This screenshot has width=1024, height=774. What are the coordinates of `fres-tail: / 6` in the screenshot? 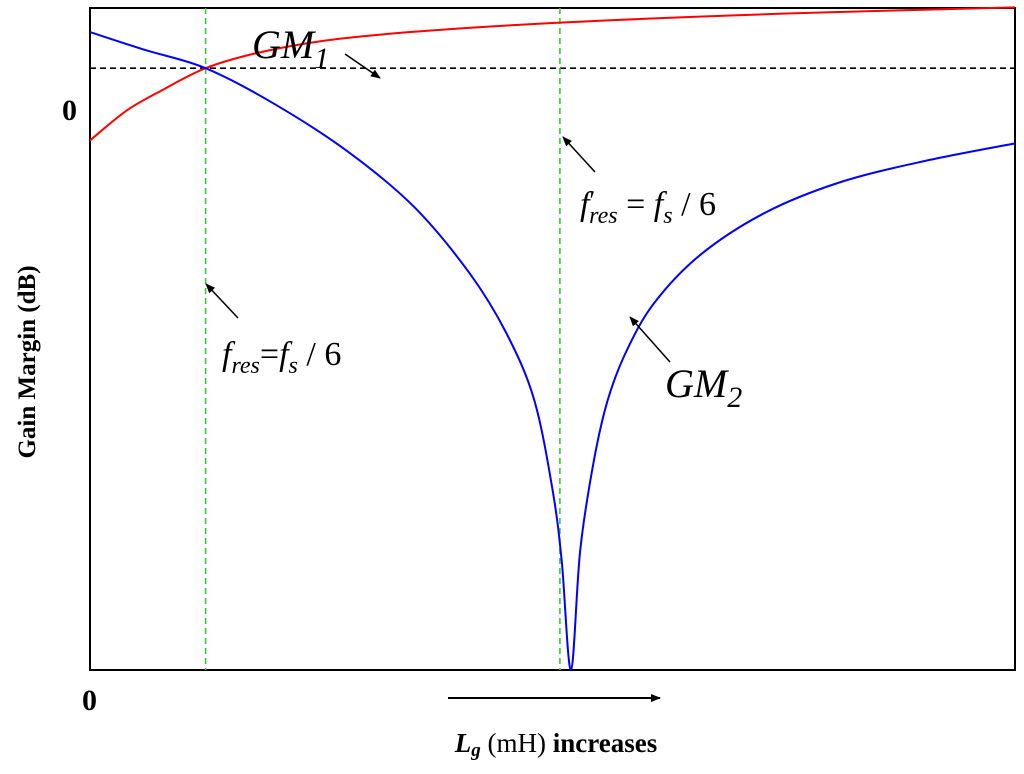 It's located at (319, 354).